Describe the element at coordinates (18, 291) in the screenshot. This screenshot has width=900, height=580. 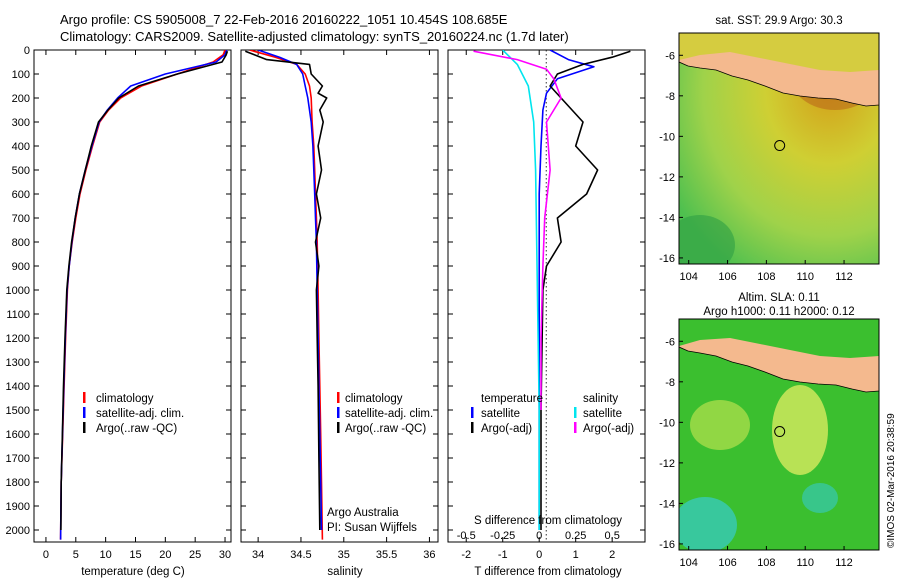
I see `depth-tick-label: 1000` at that location.